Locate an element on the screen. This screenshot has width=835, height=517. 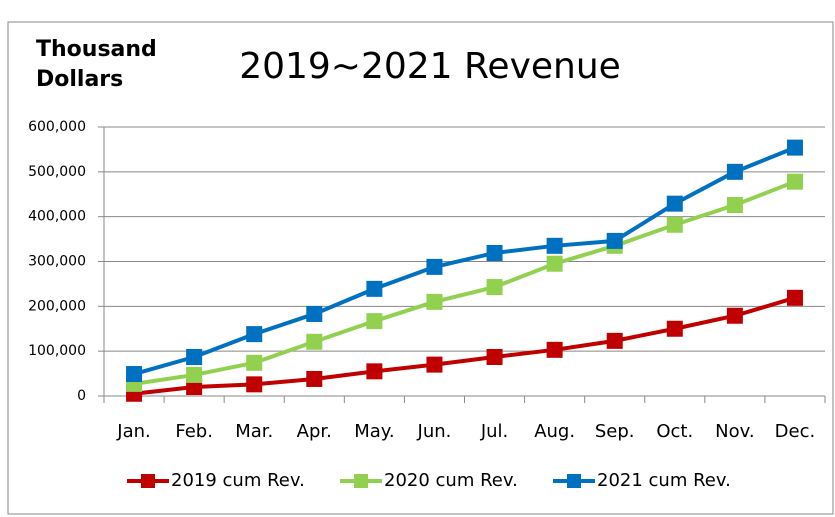
x-tick-label: Mar. is located at coordinates (254, 431).